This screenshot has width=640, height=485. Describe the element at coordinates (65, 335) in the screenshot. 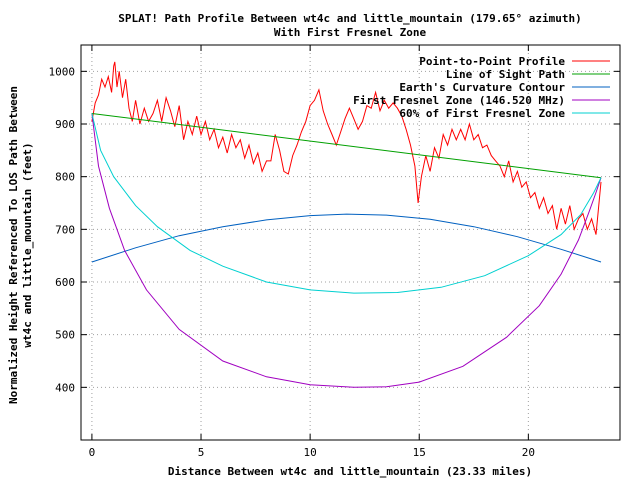

I see `y-tick-label: 500` at that location.